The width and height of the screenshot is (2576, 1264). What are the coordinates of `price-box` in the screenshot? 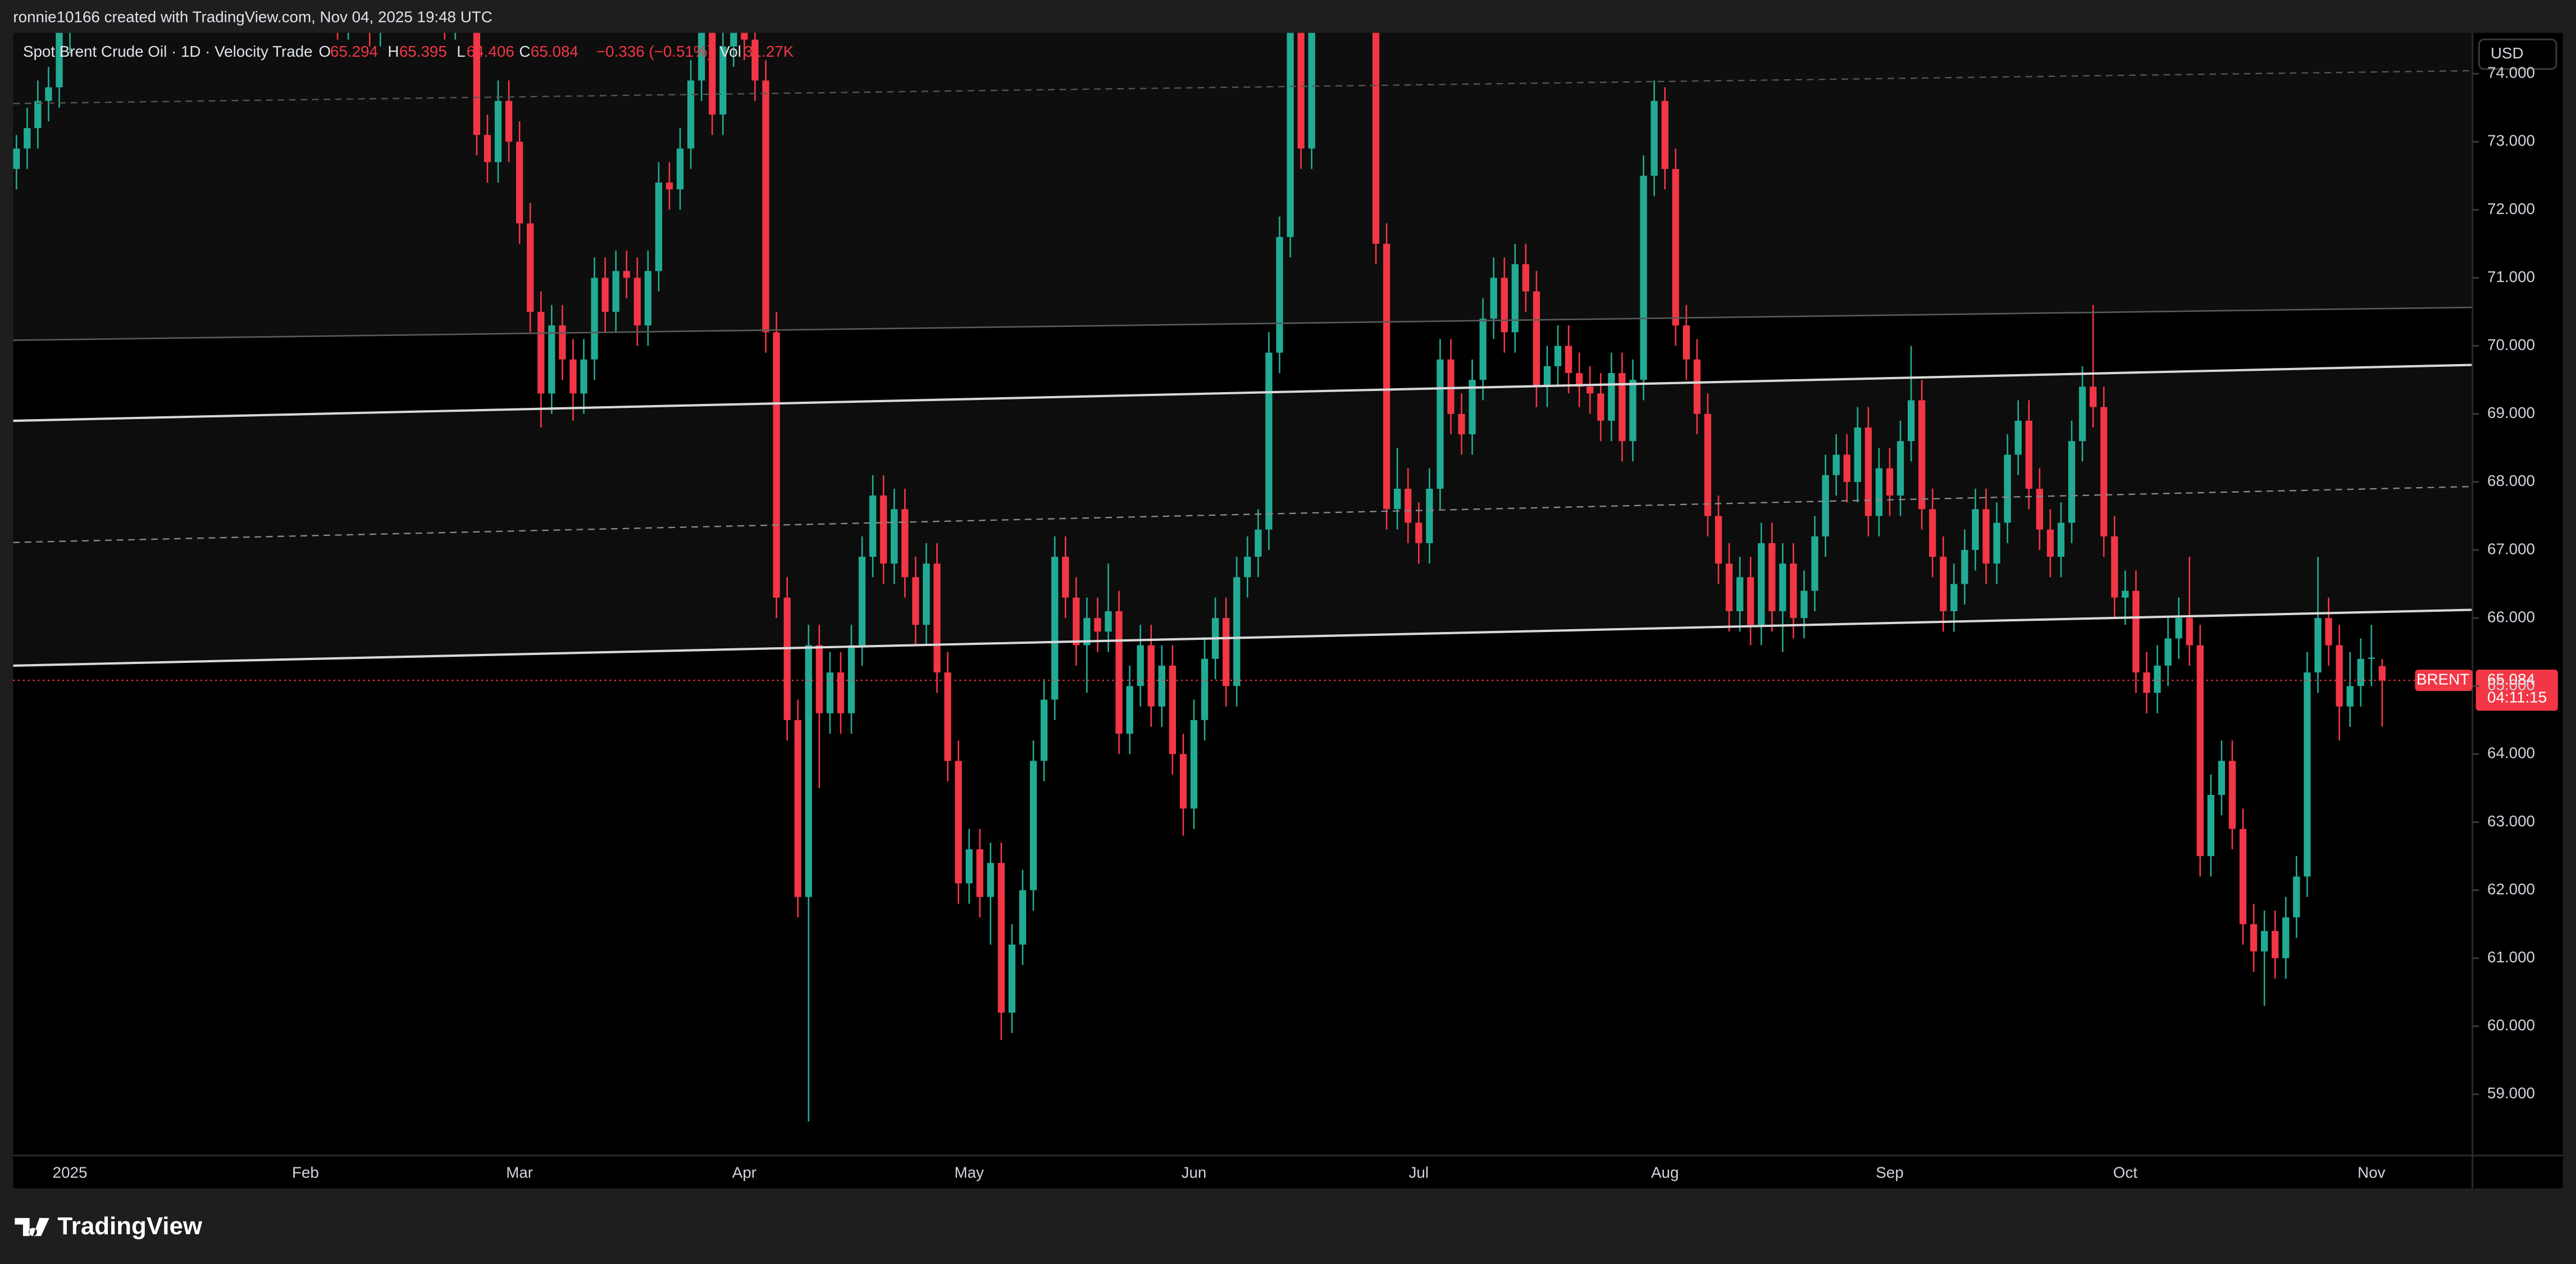 It's located at (2516, 690).